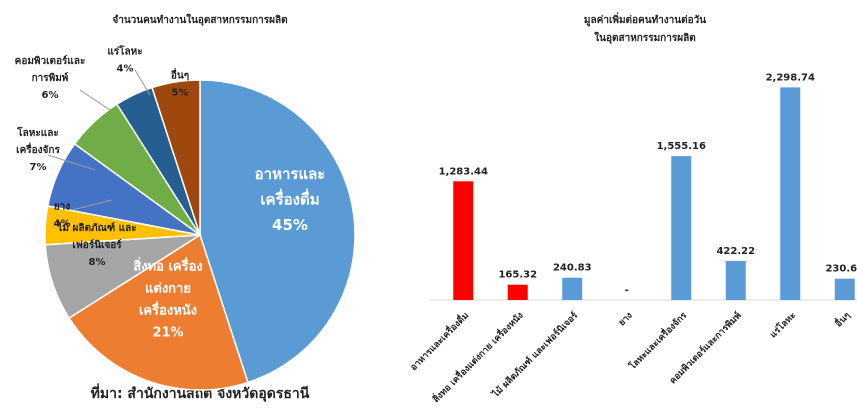  Describe the element at coordinates (97, 245) in the screenshot. I see `slice-label: เฟอร์นิเจอร์` at that location.